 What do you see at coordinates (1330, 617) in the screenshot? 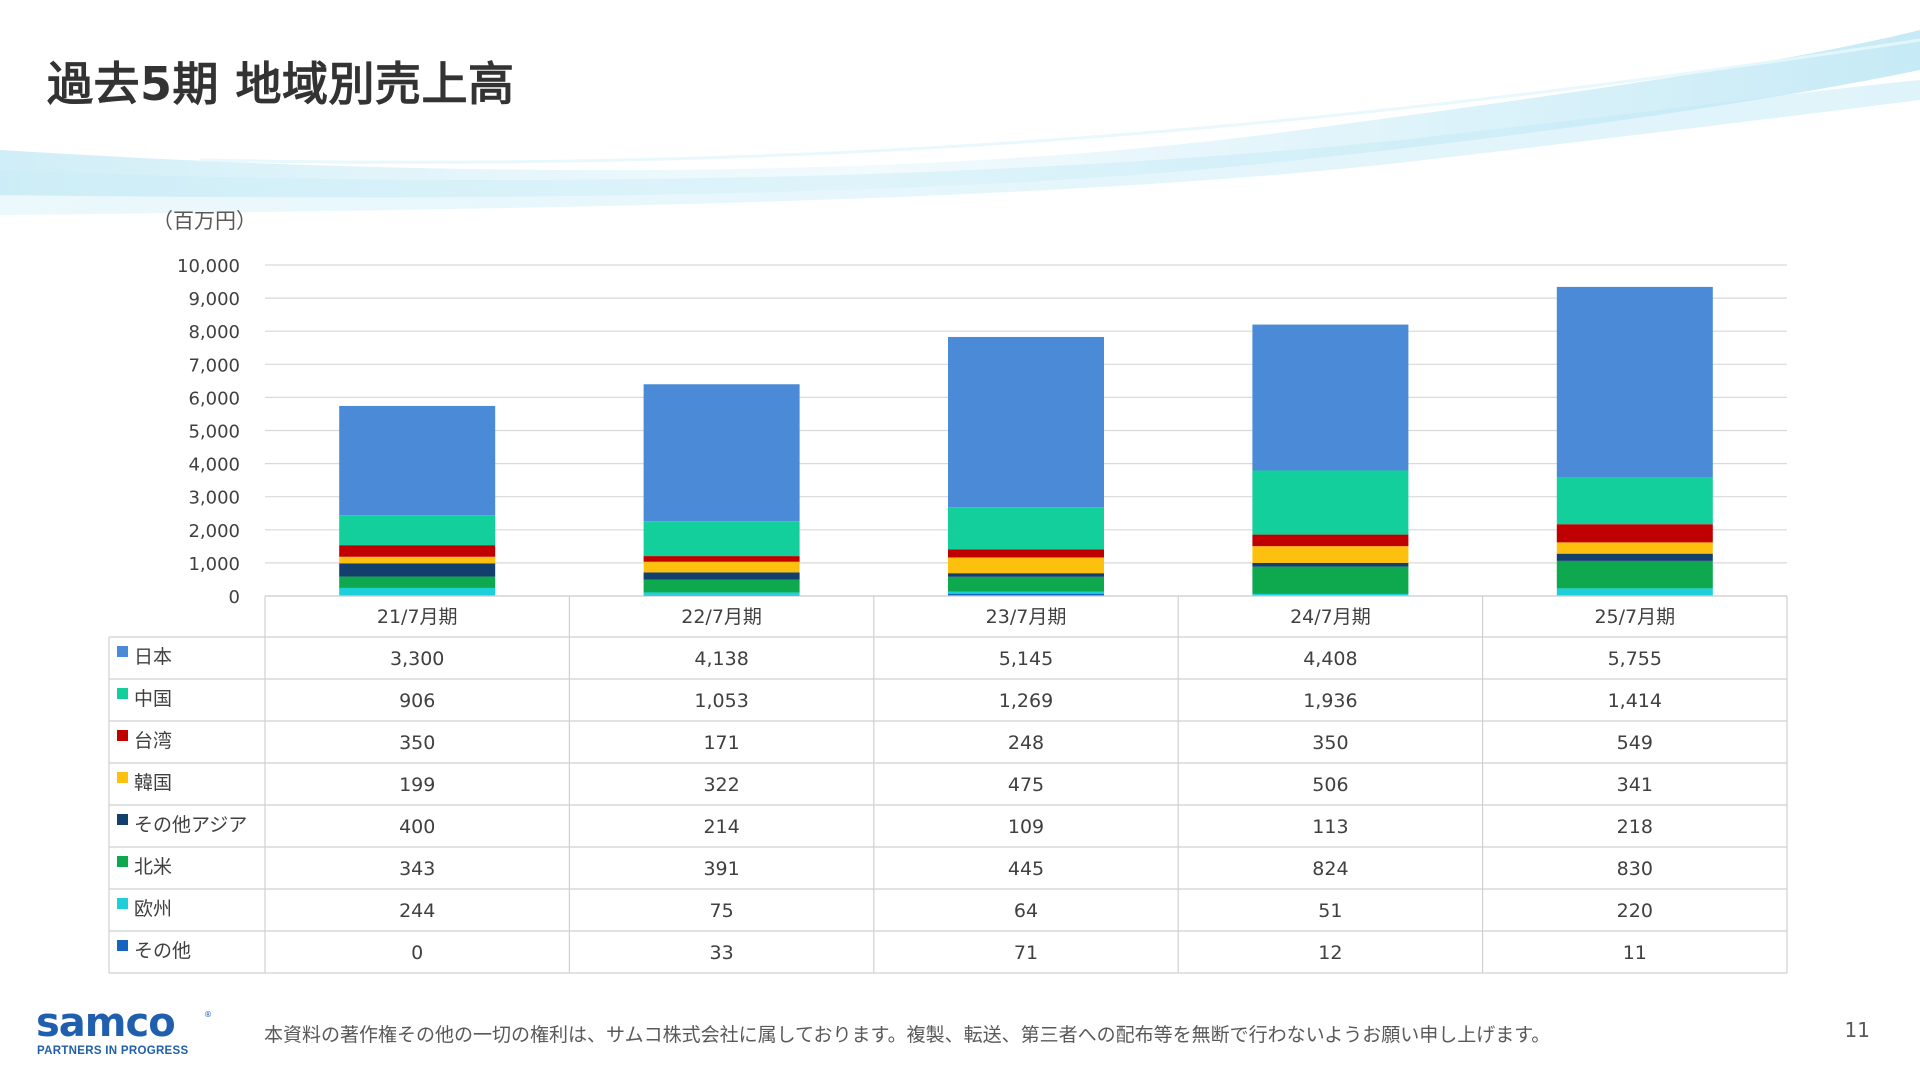
I see `x-category-label: 24/7月期` at bounding box center [1330, 617].